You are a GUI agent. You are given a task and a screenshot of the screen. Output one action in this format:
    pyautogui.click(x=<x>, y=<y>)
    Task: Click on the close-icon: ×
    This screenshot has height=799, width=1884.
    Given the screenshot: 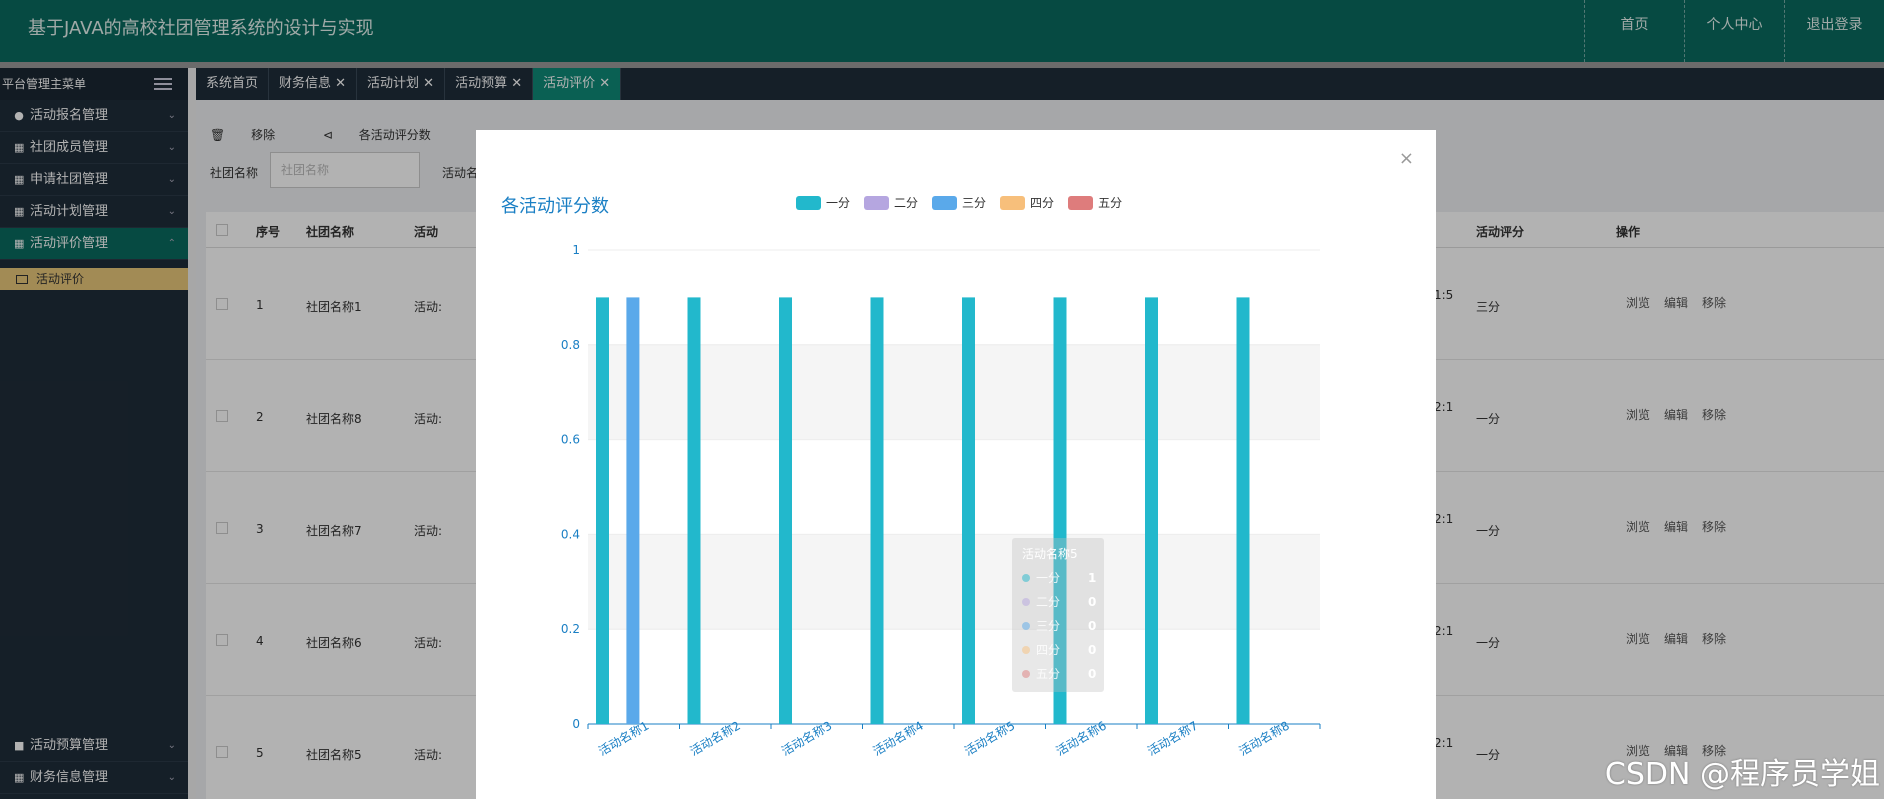 What is the action you would take?
    pyautogui.click(x=1406, y=158)
    